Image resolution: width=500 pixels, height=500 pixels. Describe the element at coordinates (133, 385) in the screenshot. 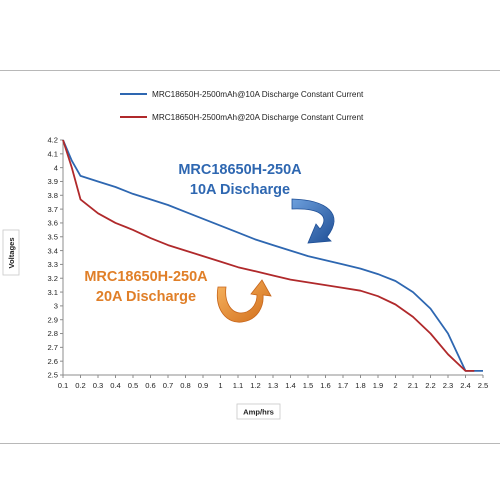

I see `x-tick-label: 0.5` at that location.